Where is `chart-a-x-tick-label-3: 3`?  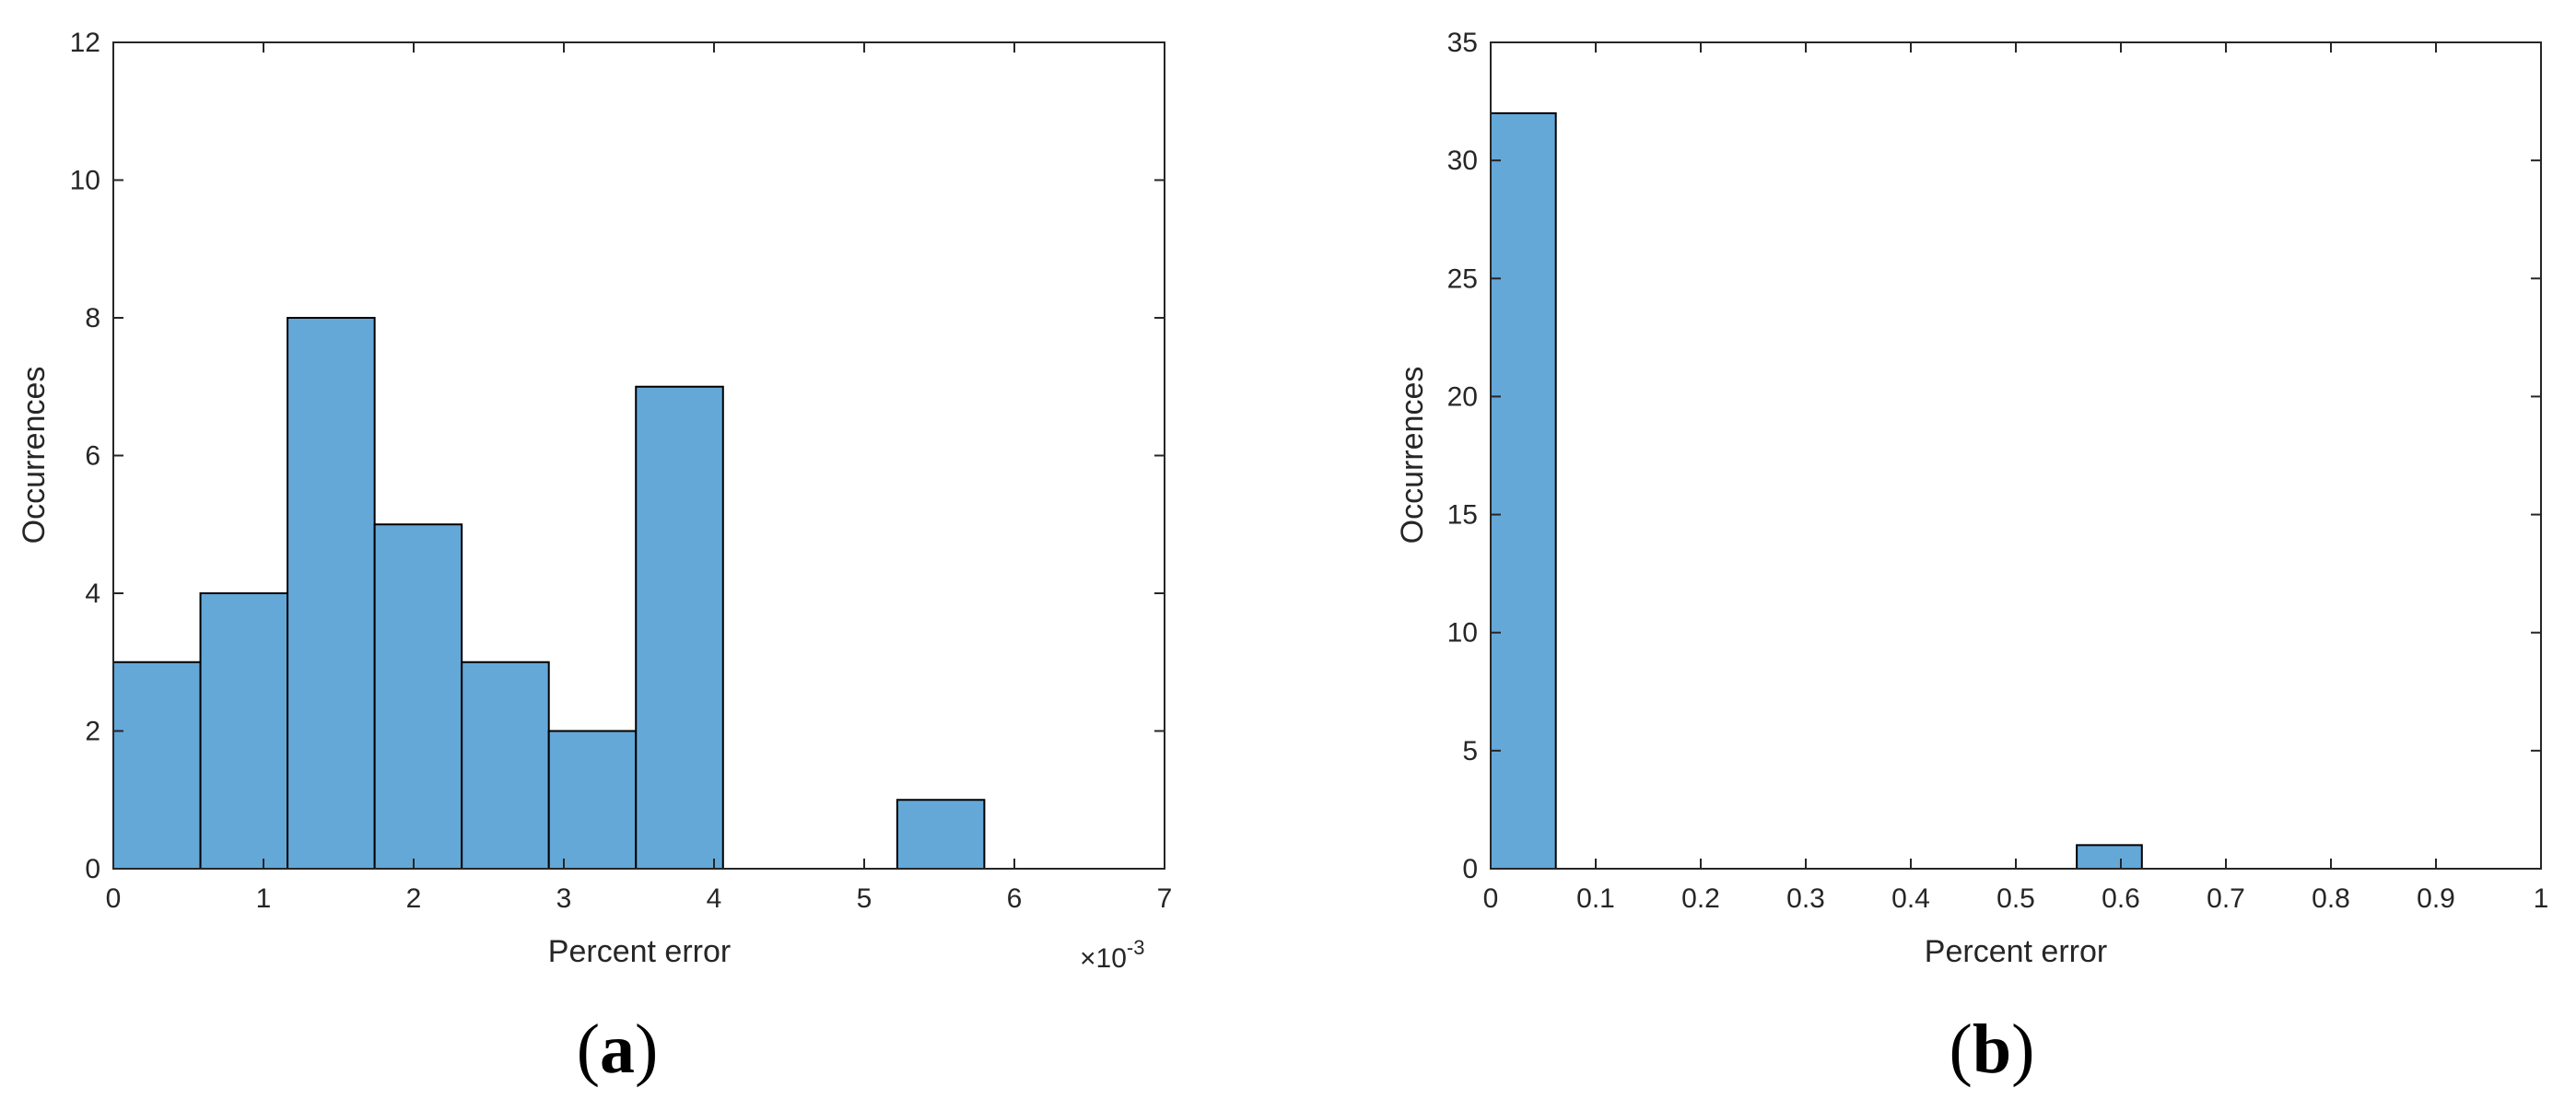 chart-a-x-tick-label-3: 3 is located at coordinates (564, 898).